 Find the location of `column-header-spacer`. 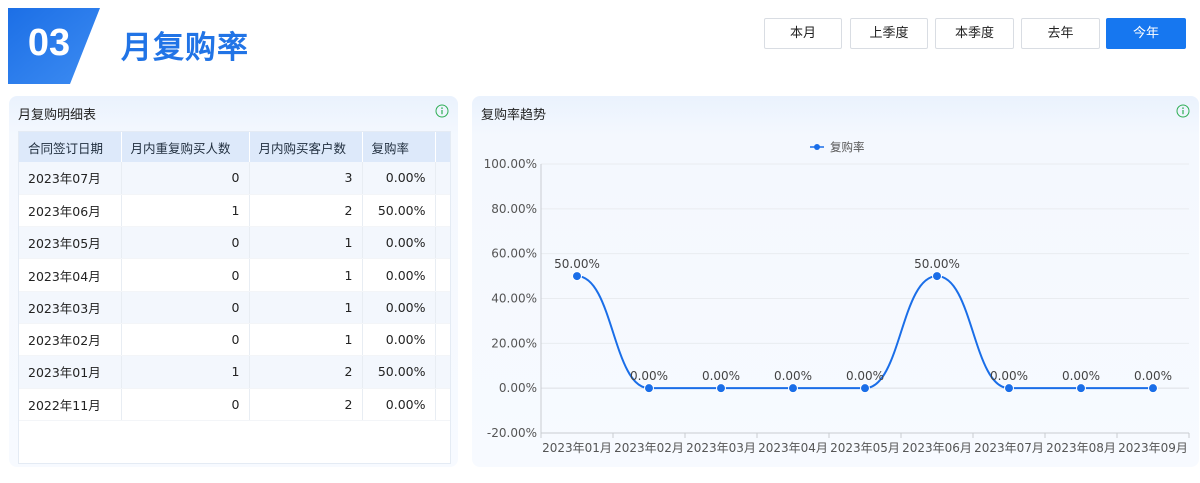

column-header-spacer is located at coordinates (442, 147).